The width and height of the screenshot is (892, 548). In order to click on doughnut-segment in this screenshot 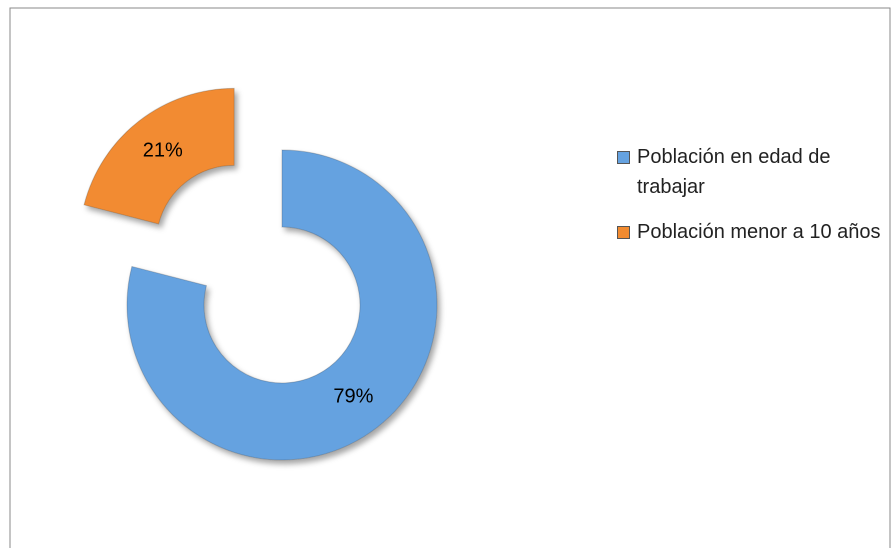, I will do `click(159, 156)`.